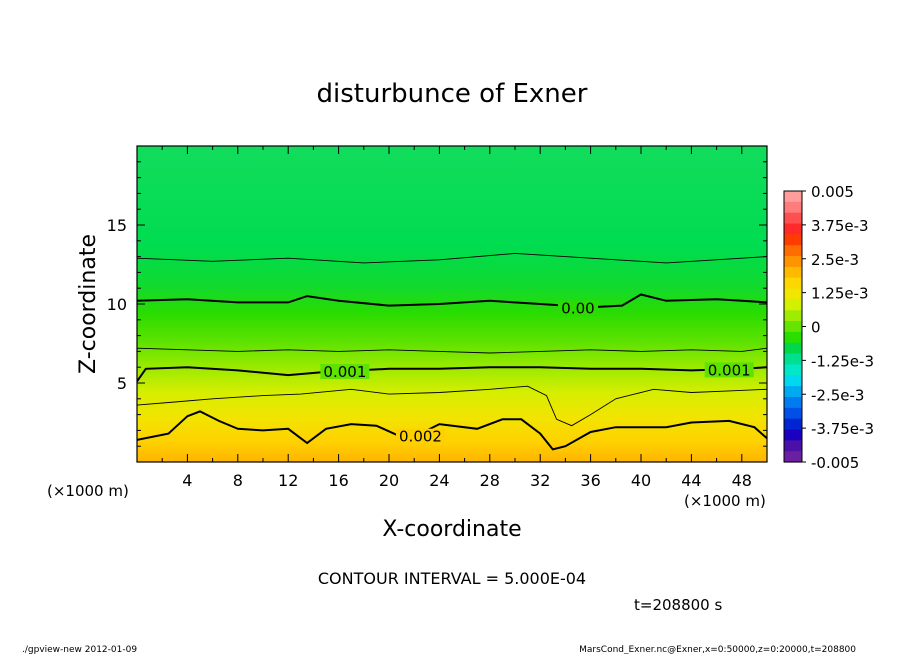 The width and height of the screenshot is (904, 654). I want to click on x-tick-label: 28, so click(490, 480).